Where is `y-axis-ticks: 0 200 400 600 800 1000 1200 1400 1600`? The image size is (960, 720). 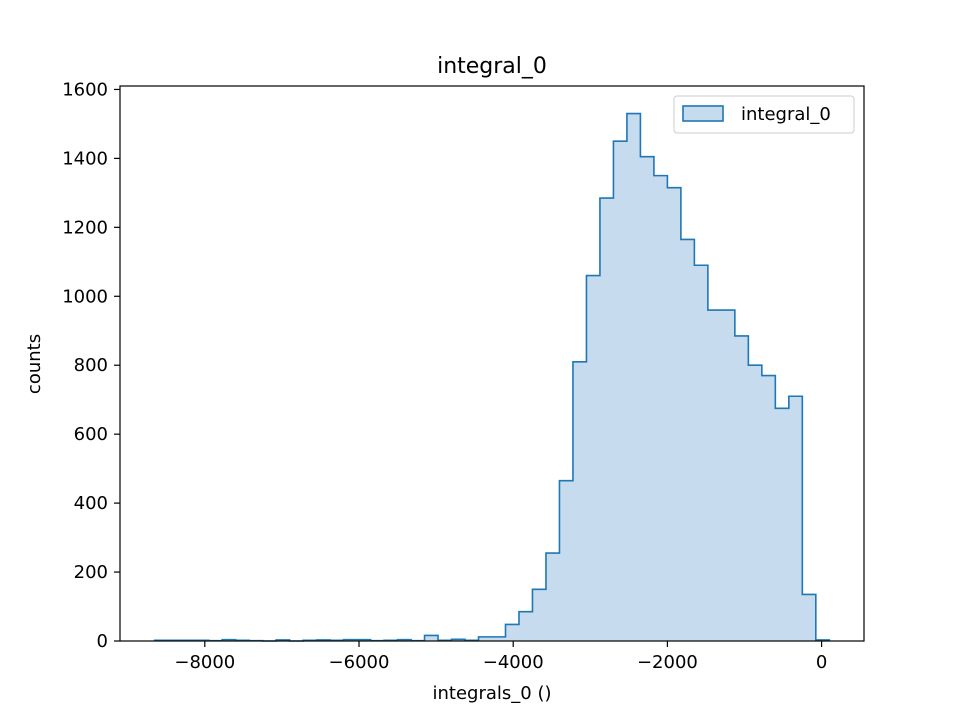
y-axis-ticks: 0 200 400 600 800 1000 1200 1400 1600 is located at coordinates (91, 365).